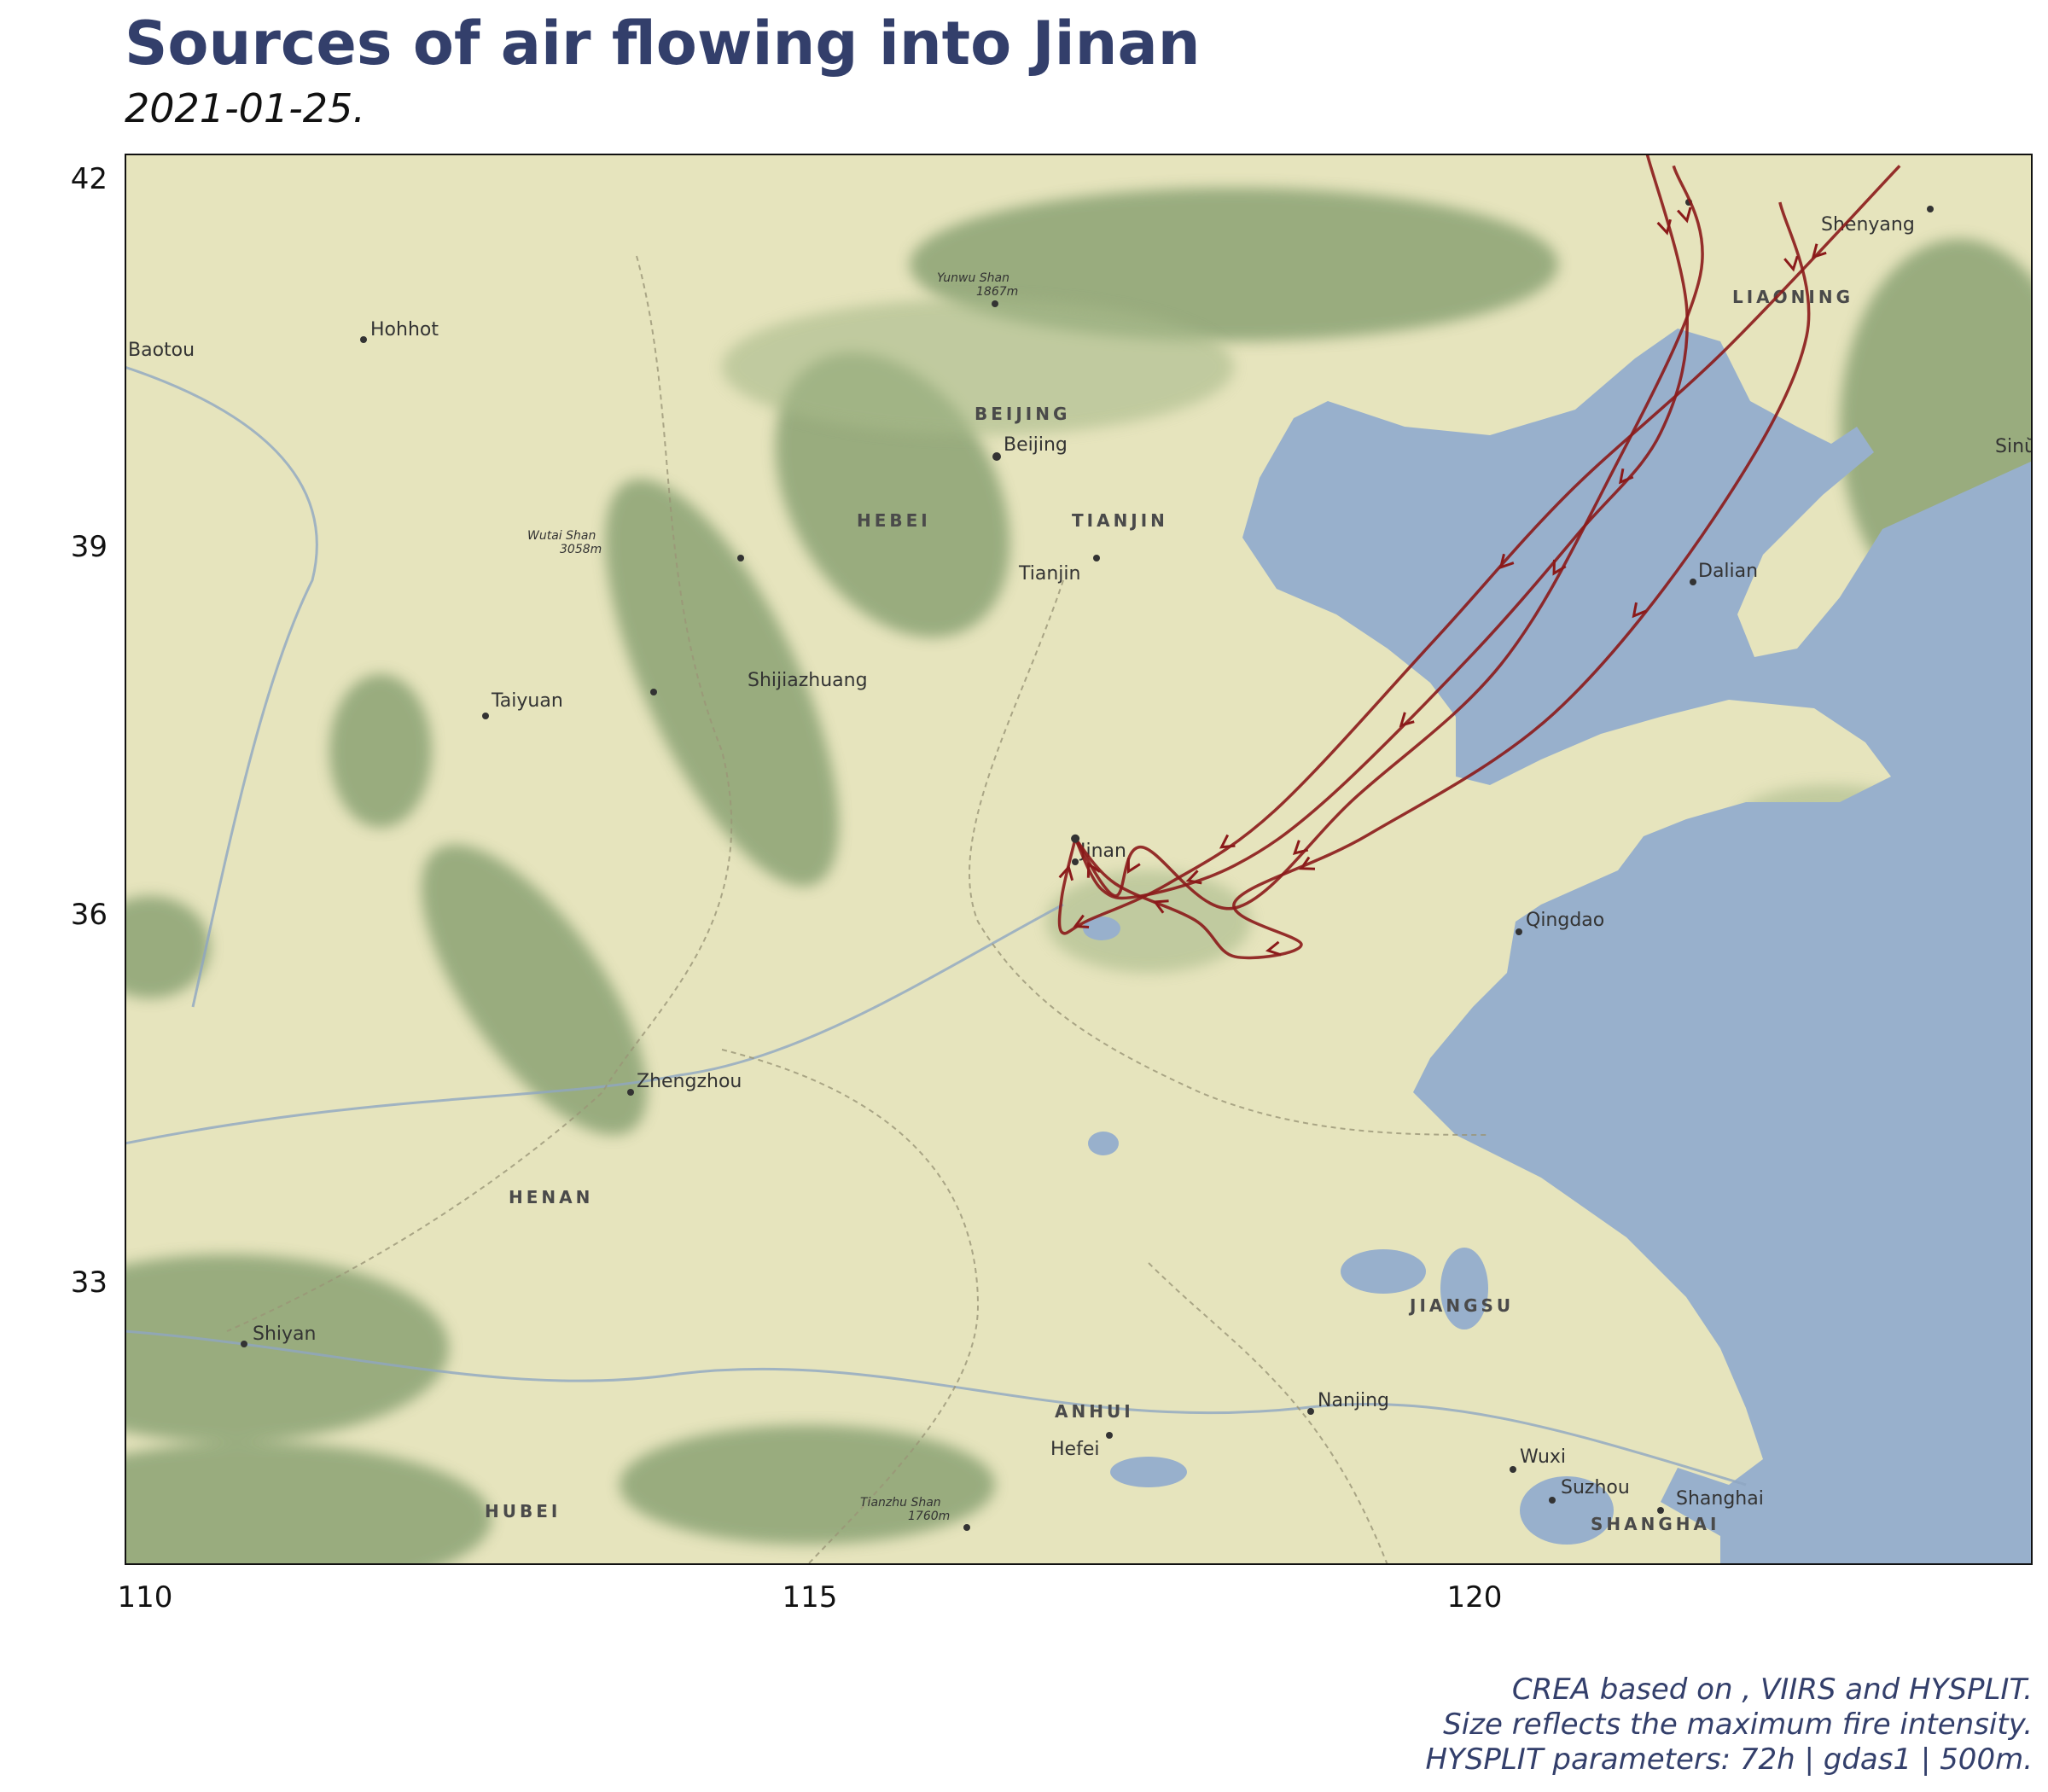 The image size is (2048, 1792). What do you see at coordinates (1565, 921) in the screenshot?
I see `label-qingdao: Qingdao` at bounding box center [1565, 921].